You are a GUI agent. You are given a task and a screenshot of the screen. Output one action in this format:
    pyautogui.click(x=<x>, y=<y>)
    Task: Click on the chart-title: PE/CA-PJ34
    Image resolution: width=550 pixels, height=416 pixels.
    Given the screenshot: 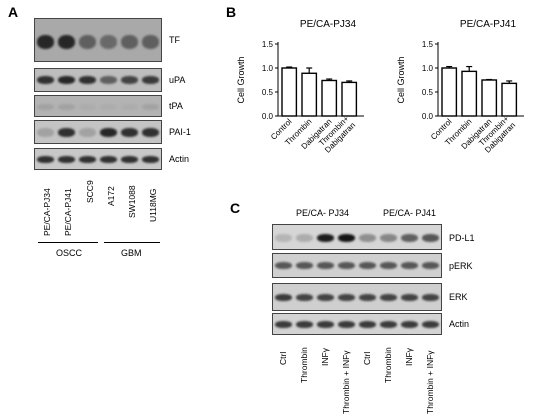 What is the action you would take?
    pyautogui.click(x=328, y=24)
    